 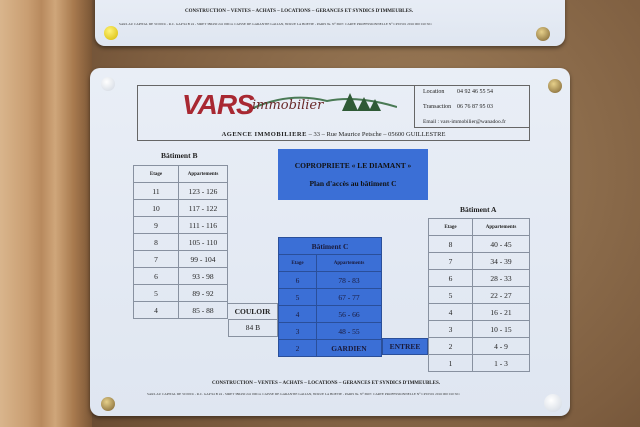 What do you see at coordinates (349, 314) in the screenshot?
I see `apartments-cell: 56 - 66` at bounding box center [349, 314].